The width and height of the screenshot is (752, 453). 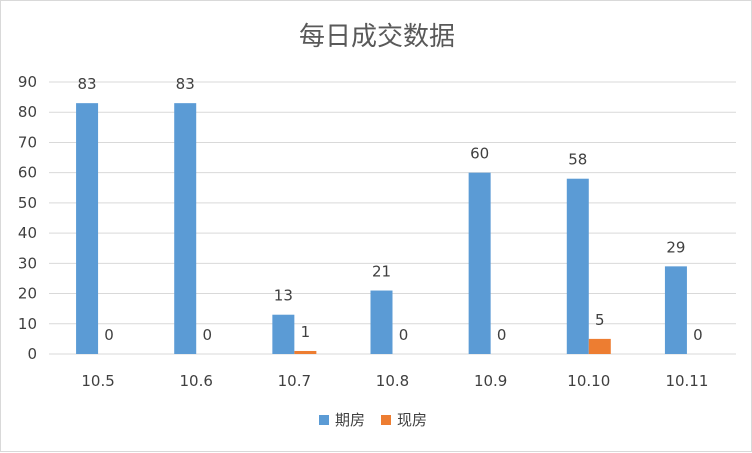 What do you see at coordinates (588, 381) in the screenshot?
I see `x-tick-label: 10.10` at bounding box center [588, 381].